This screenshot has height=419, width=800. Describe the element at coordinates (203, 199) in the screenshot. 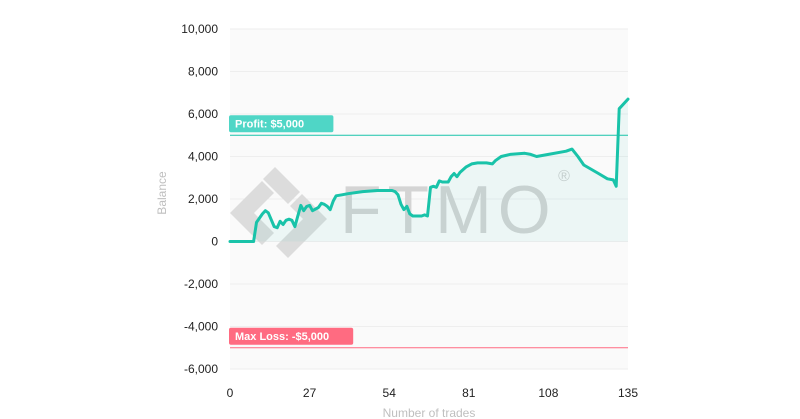

I see `y-tick-label: 2,000` at that location.